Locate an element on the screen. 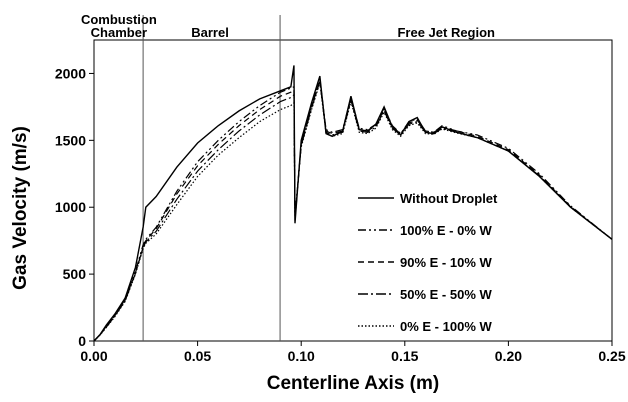  region-label: Combustion is located at coordinates (119, 19).